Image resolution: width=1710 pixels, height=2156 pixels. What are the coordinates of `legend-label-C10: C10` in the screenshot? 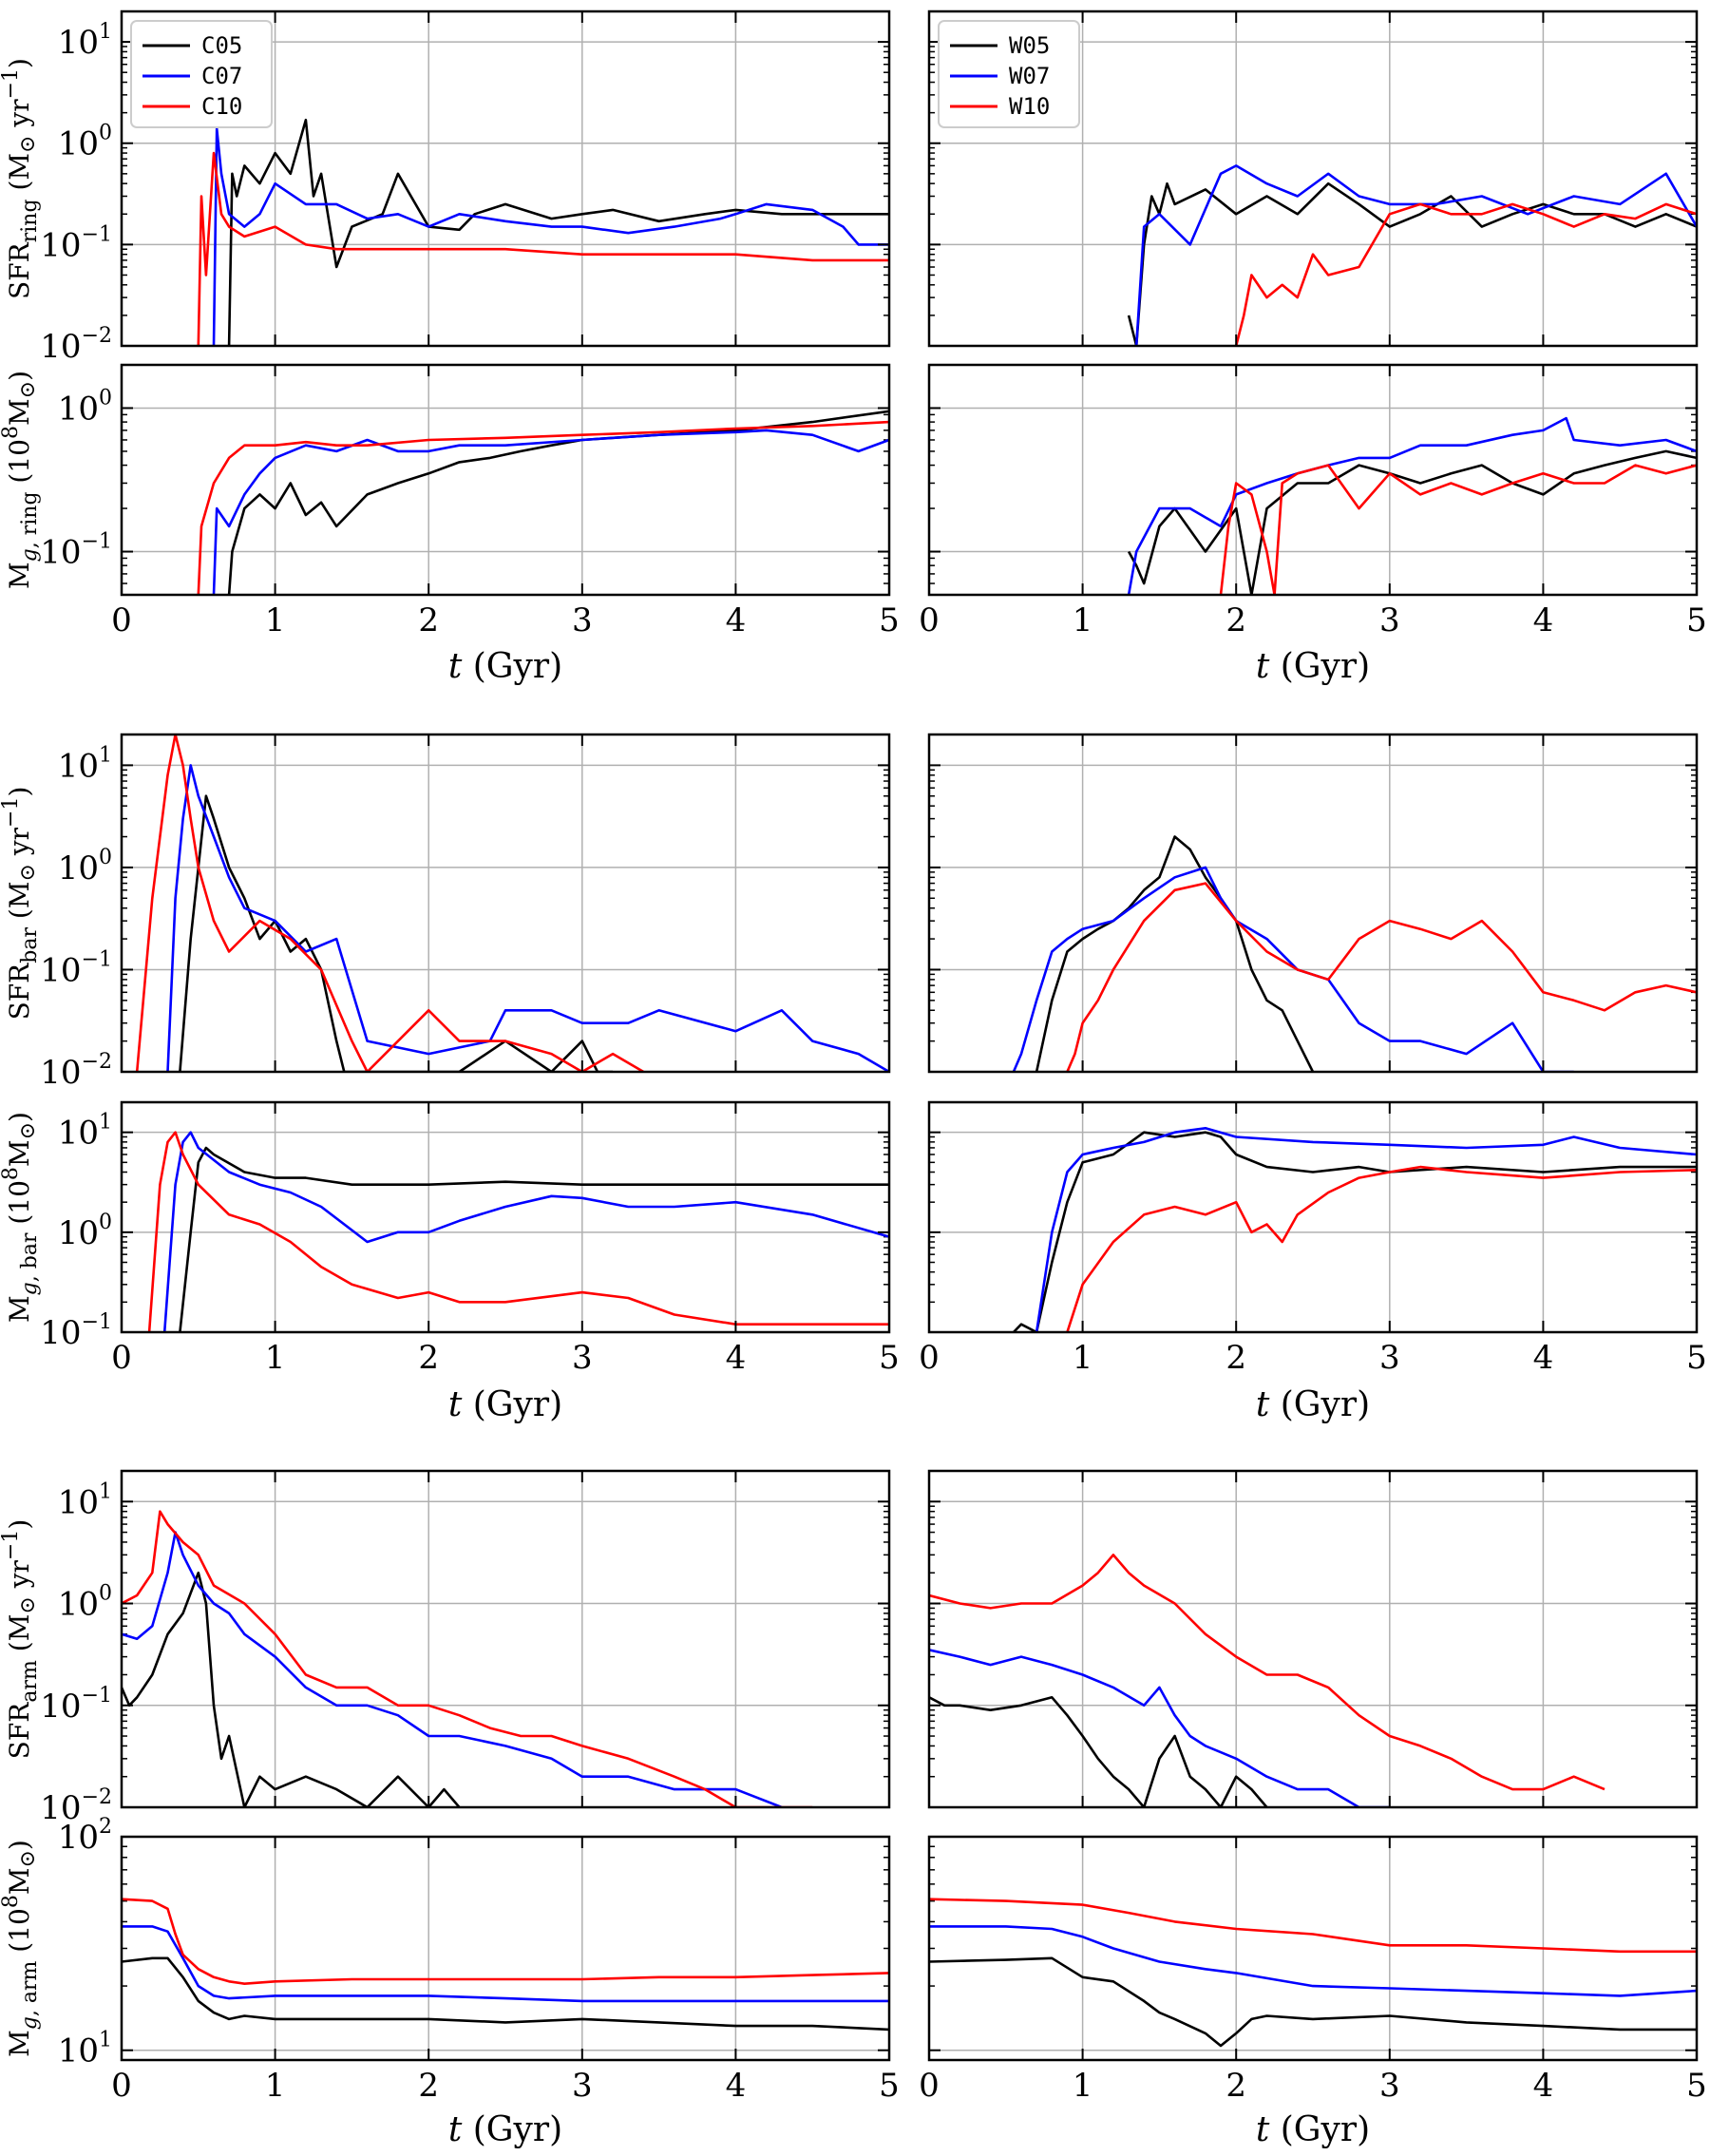 It's located at (221, 107).